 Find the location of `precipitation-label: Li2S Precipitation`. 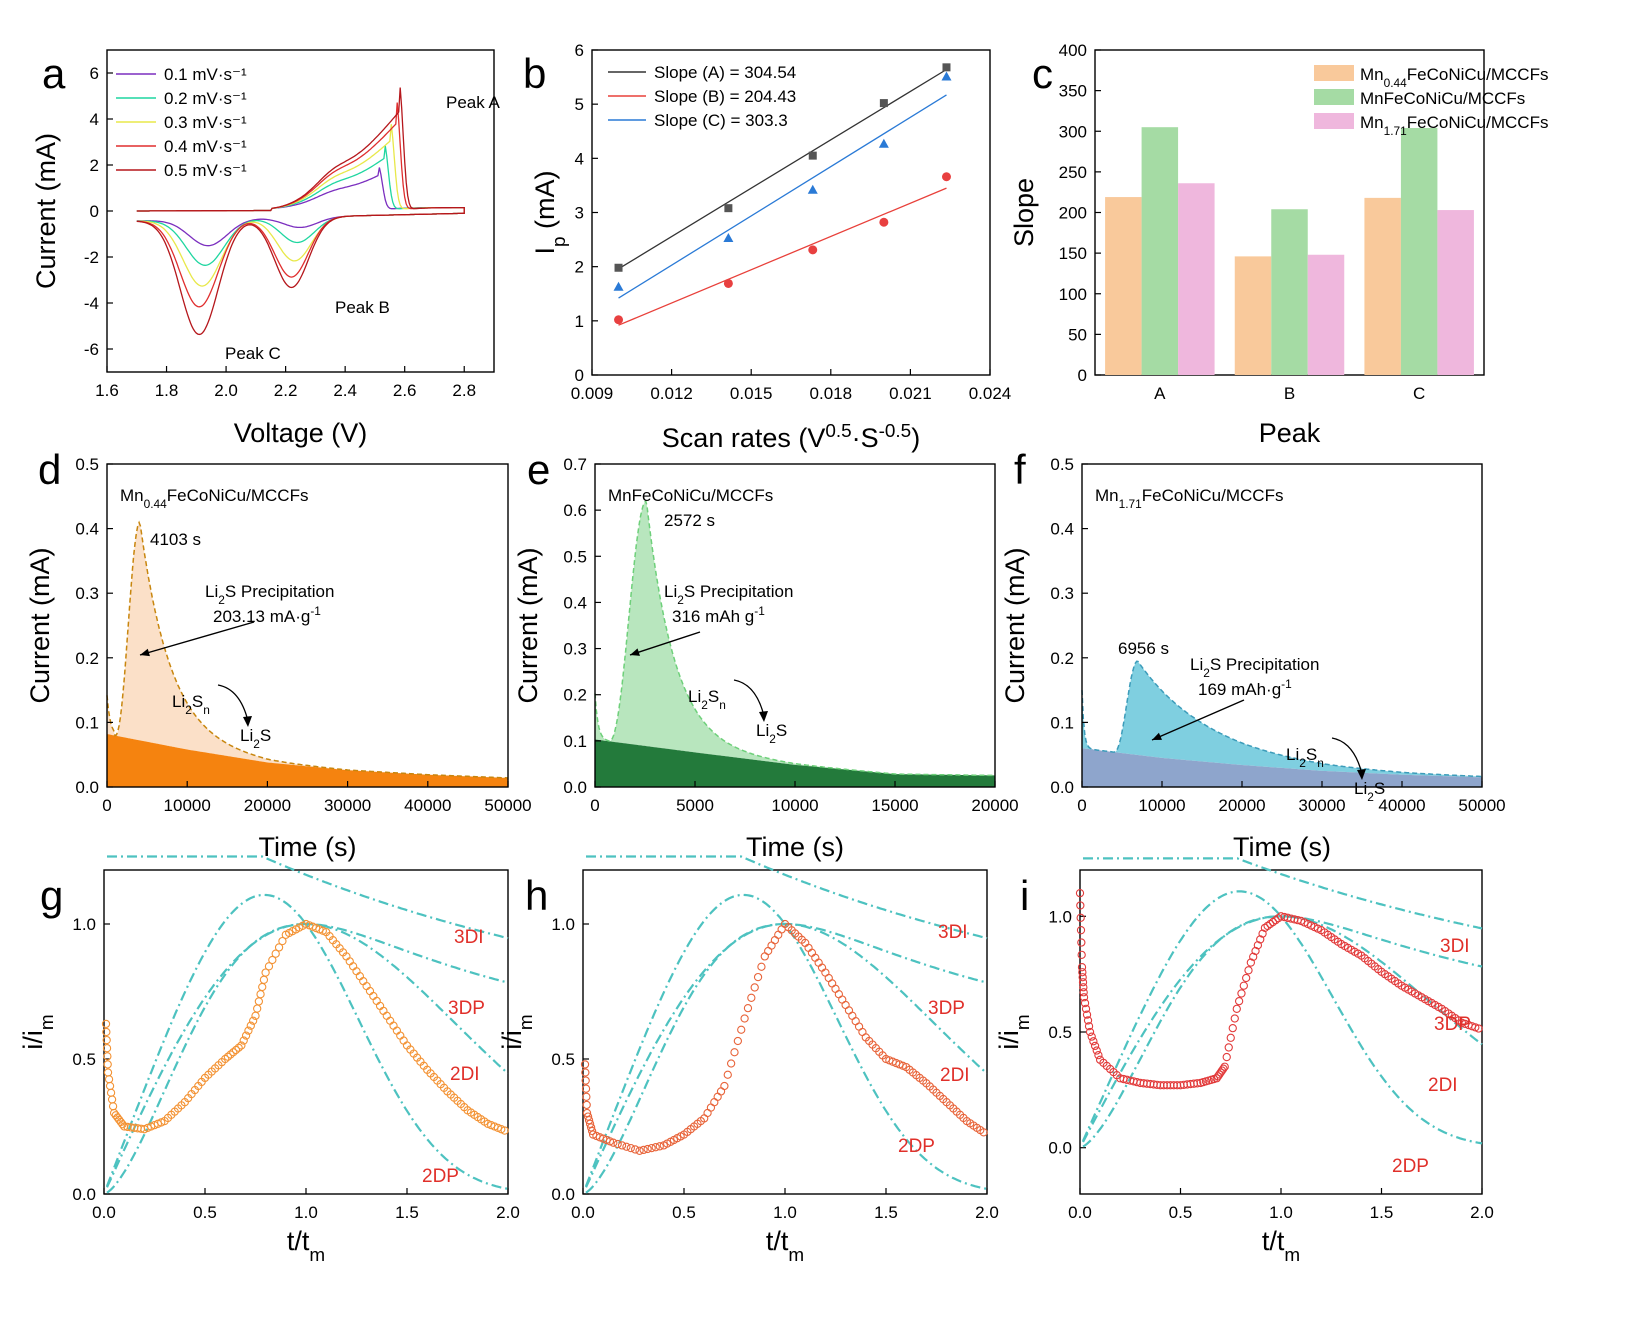

precipitation-label: Li2S Precipitation is located at coordinates (1254, 667).